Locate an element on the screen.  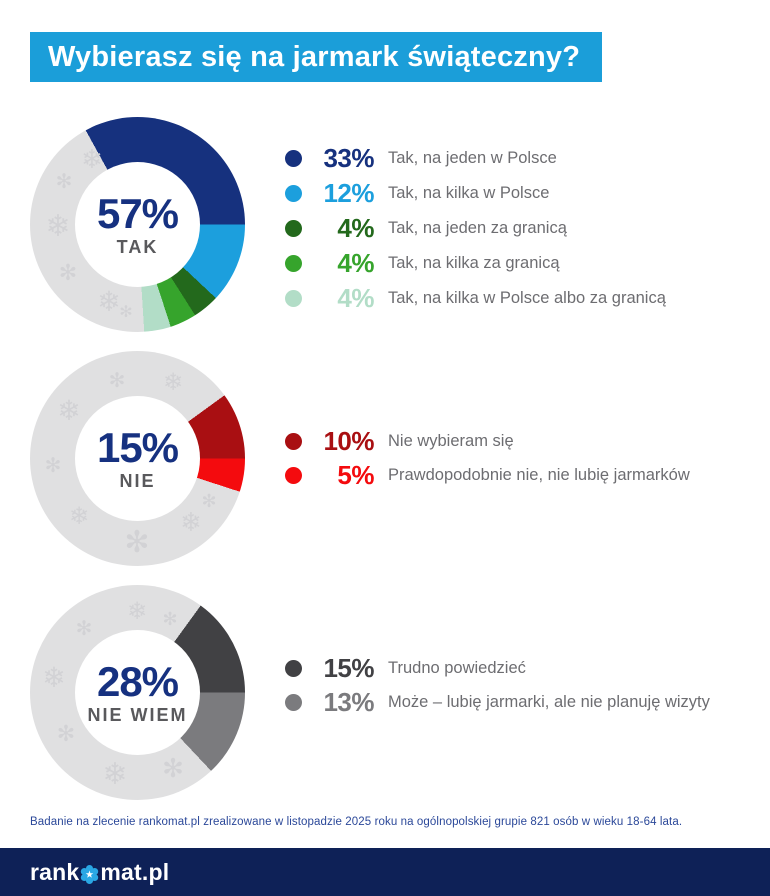
legend-label: Prawdopodobnie nie, nie lubię jarmarków is located at coordinates (539, 474).